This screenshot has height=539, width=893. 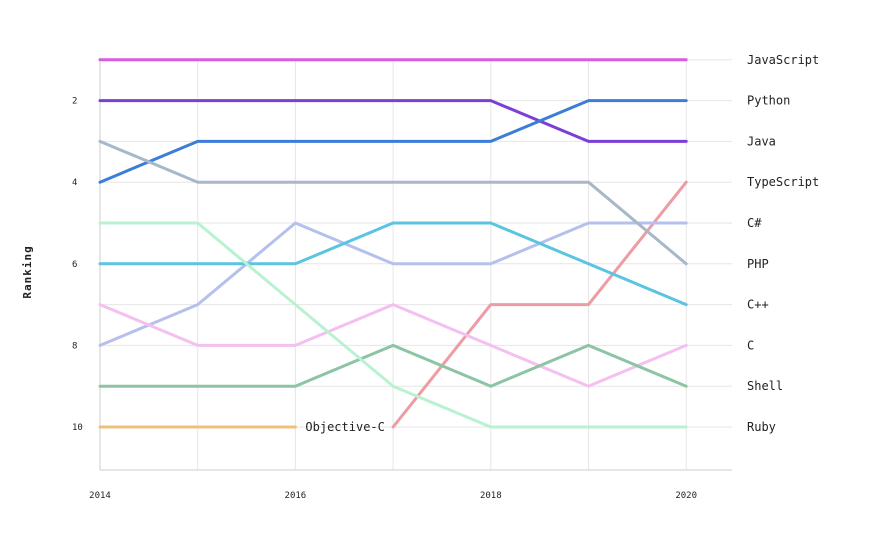 What do you see at coordinates (74, 265) in the screenshot?
I see `y-tick-label: 6` at bounding box center [74, 265].